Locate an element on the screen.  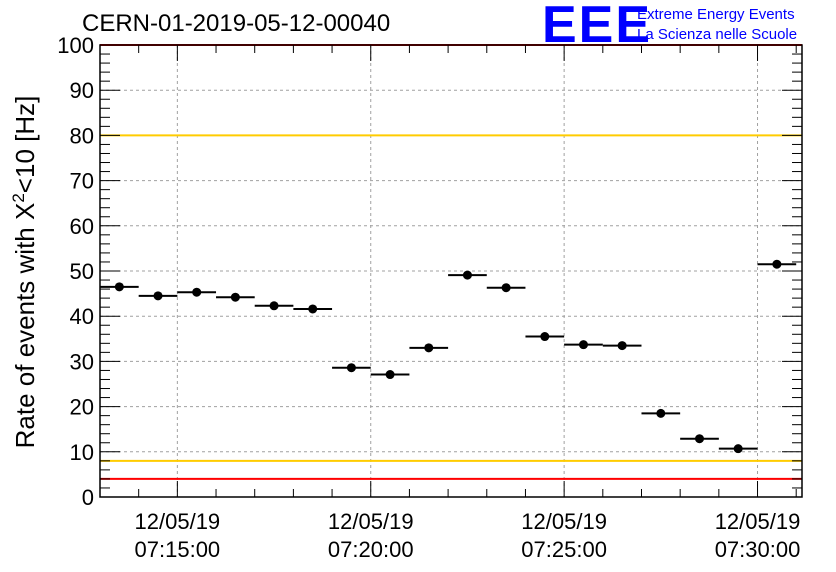
y-axis-label: Rate of events with X2<10 [Hz] is located at coordinates (24, 272).